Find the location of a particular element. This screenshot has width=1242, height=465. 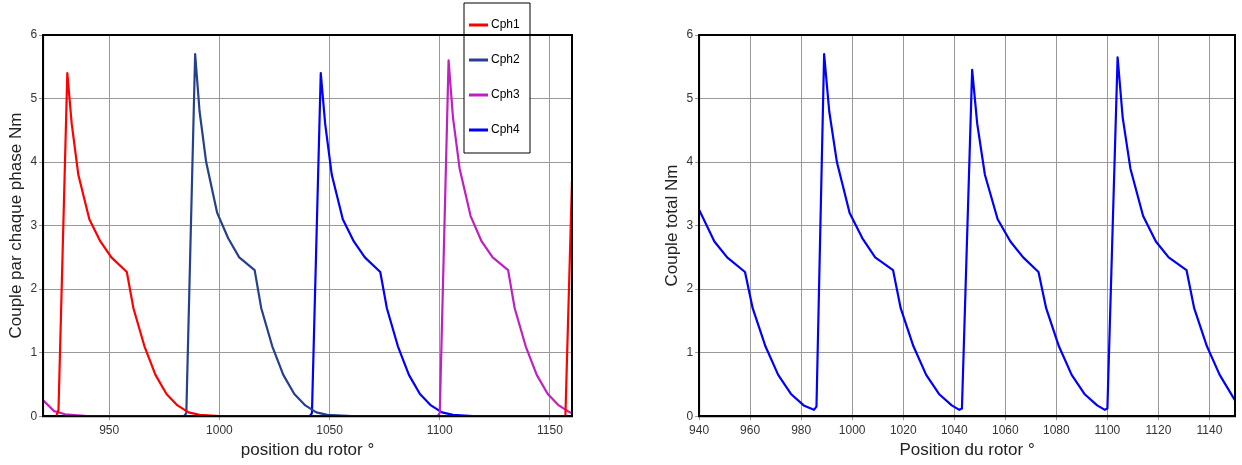

y-axis-title: Couple par chaque phase Nm is located at coordinates (15, 225).